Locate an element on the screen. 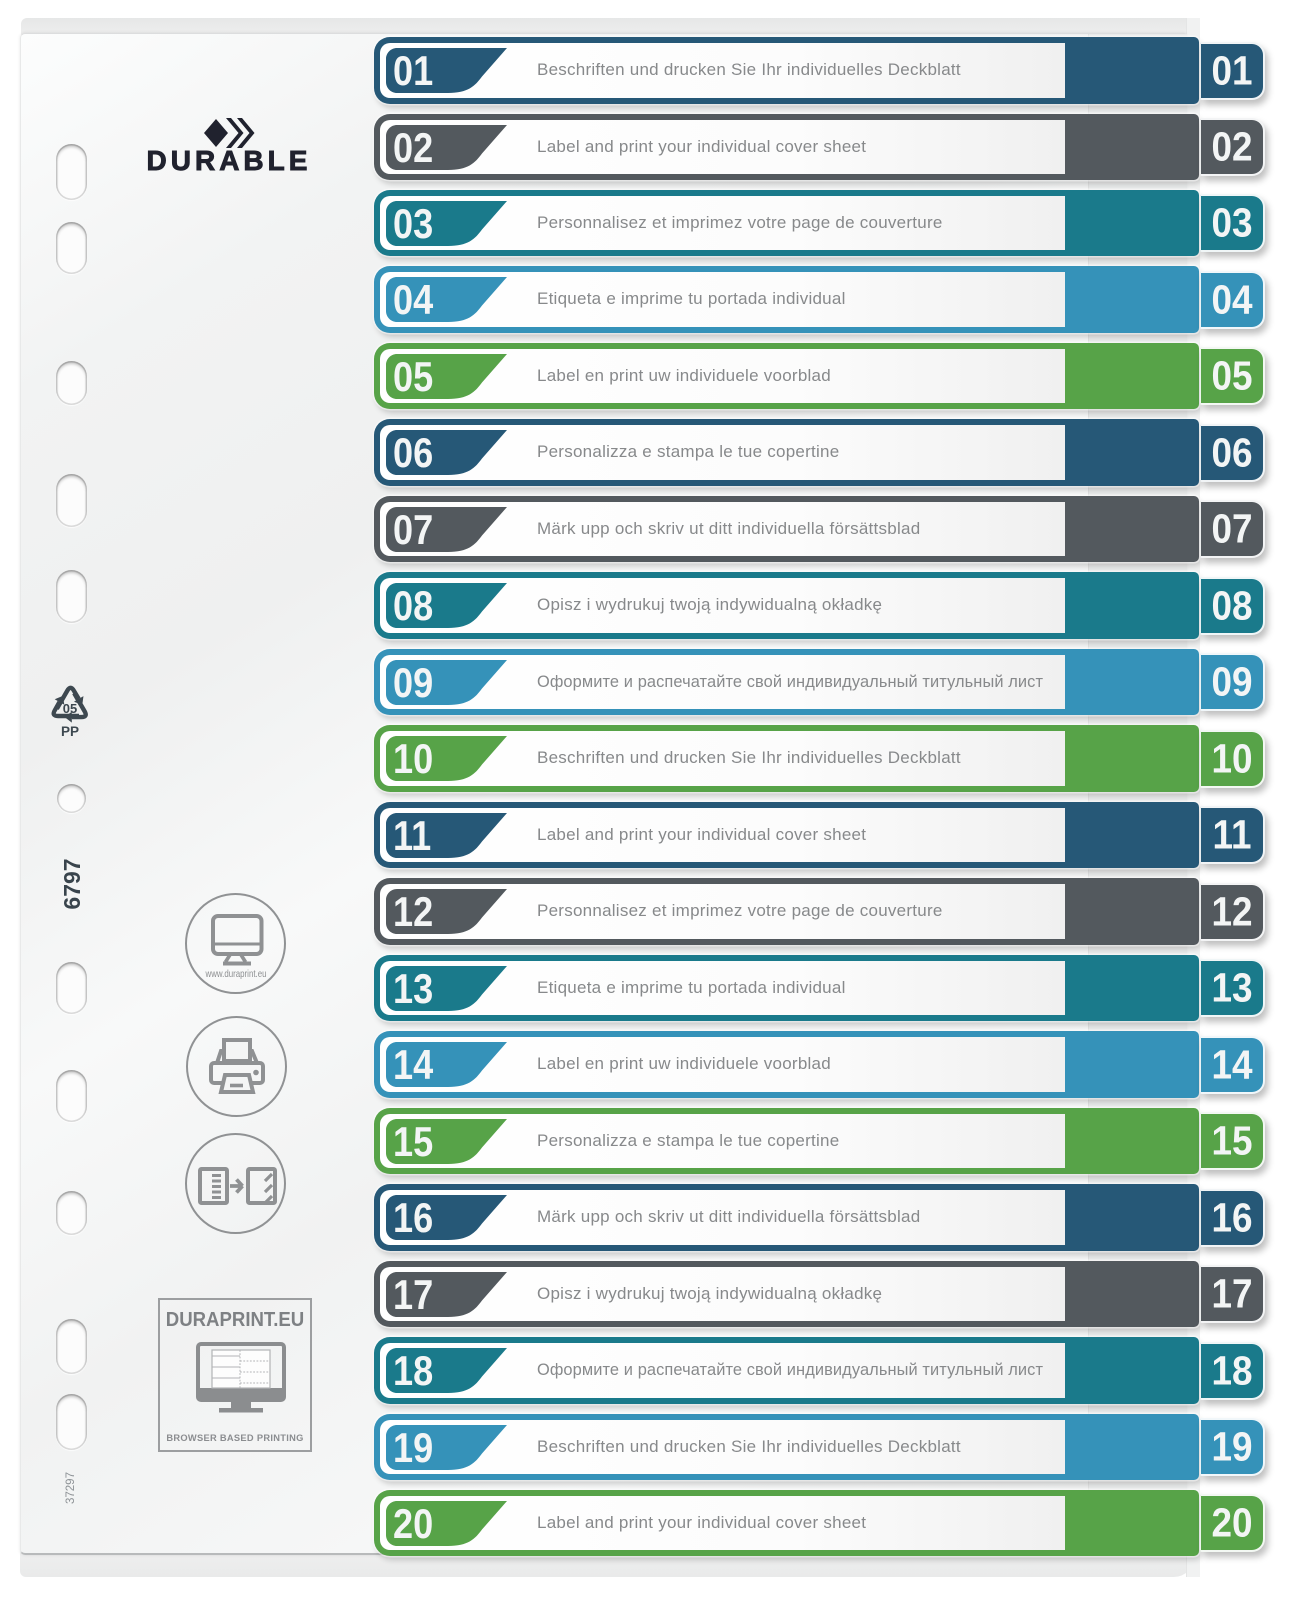 The width and height of the screenshot is (1290, 1600). svg-text: PP is located at coordinates (70, 730).